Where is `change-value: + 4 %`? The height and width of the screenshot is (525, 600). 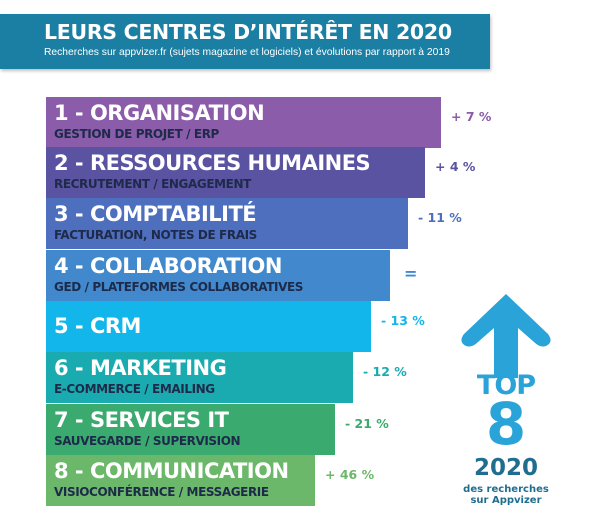 change-value: + 4 % is located at coordinates (455, 166).